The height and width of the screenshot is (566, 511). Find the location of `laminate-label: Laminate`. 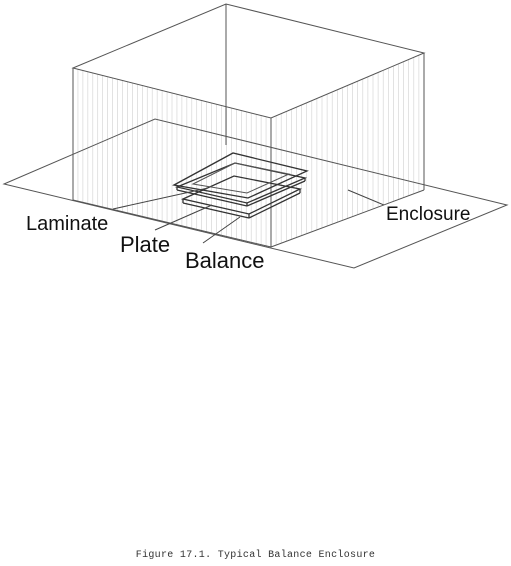

laminate-label: Laminate is located at coordinates (67, 224).